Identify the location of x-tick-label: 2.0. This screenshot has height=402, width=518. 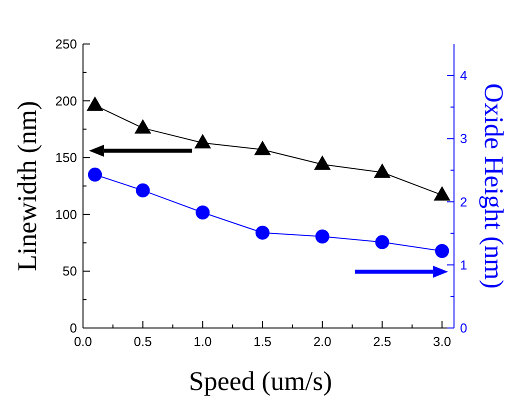
(322, 341).